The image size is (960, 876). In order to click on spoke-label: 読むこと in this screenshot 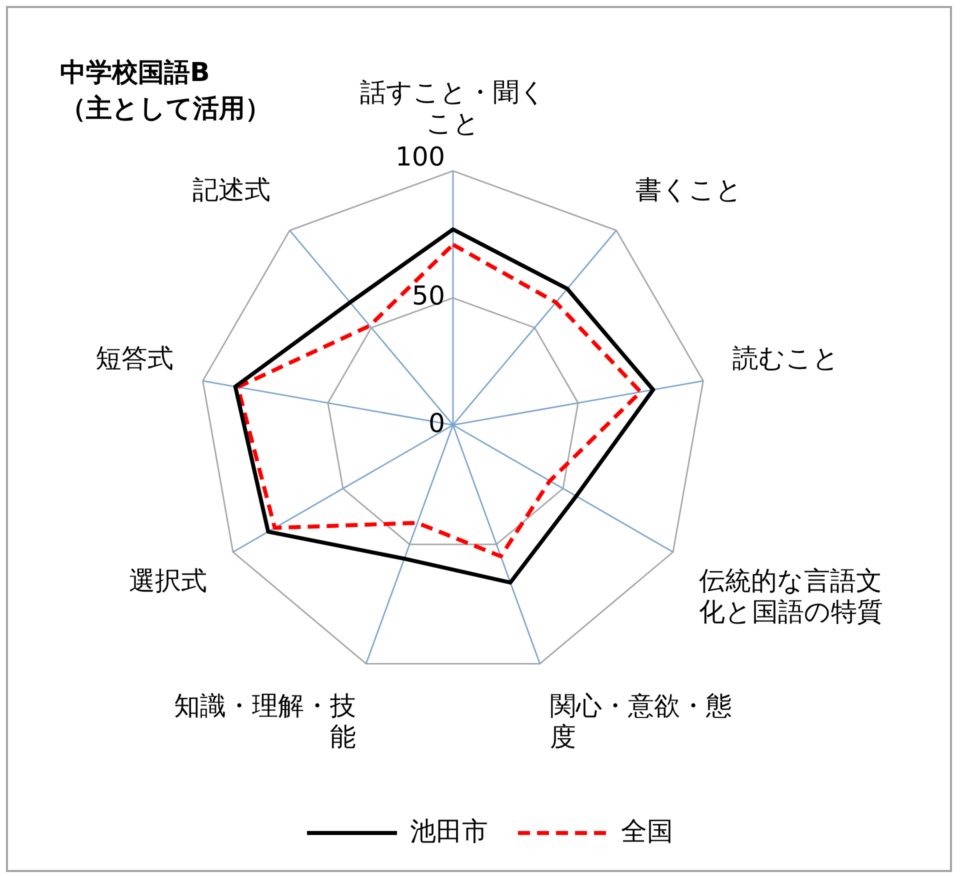, I will do `click(786, 359)`.